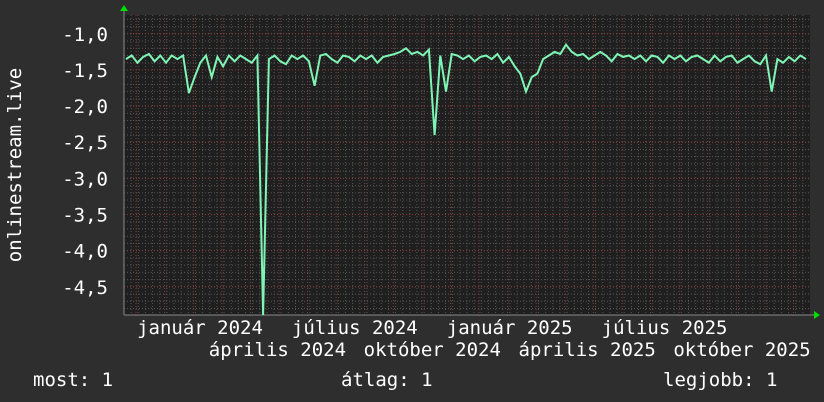 The image size is (824, 402). What do you see at coordinates (85, 107) in the screenshot?
I see `y-tick-label: -2,0` at bounding box center [85, 107].